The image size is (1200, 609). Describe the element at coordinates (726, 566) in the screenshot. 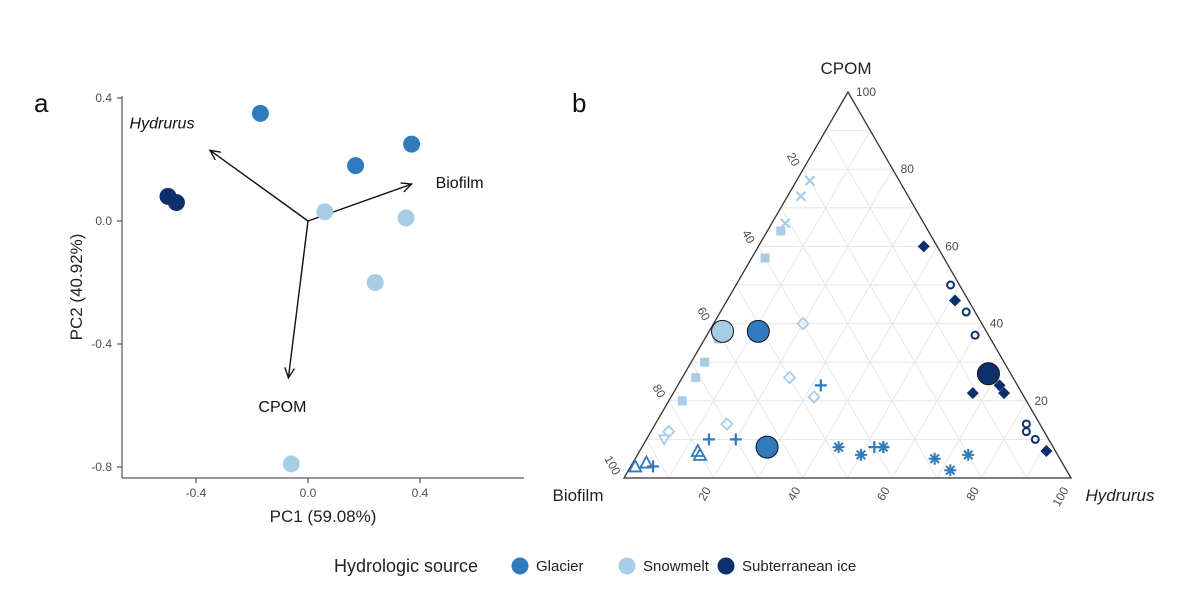

I see `legend-swatch-subterranean-ice` at that location.